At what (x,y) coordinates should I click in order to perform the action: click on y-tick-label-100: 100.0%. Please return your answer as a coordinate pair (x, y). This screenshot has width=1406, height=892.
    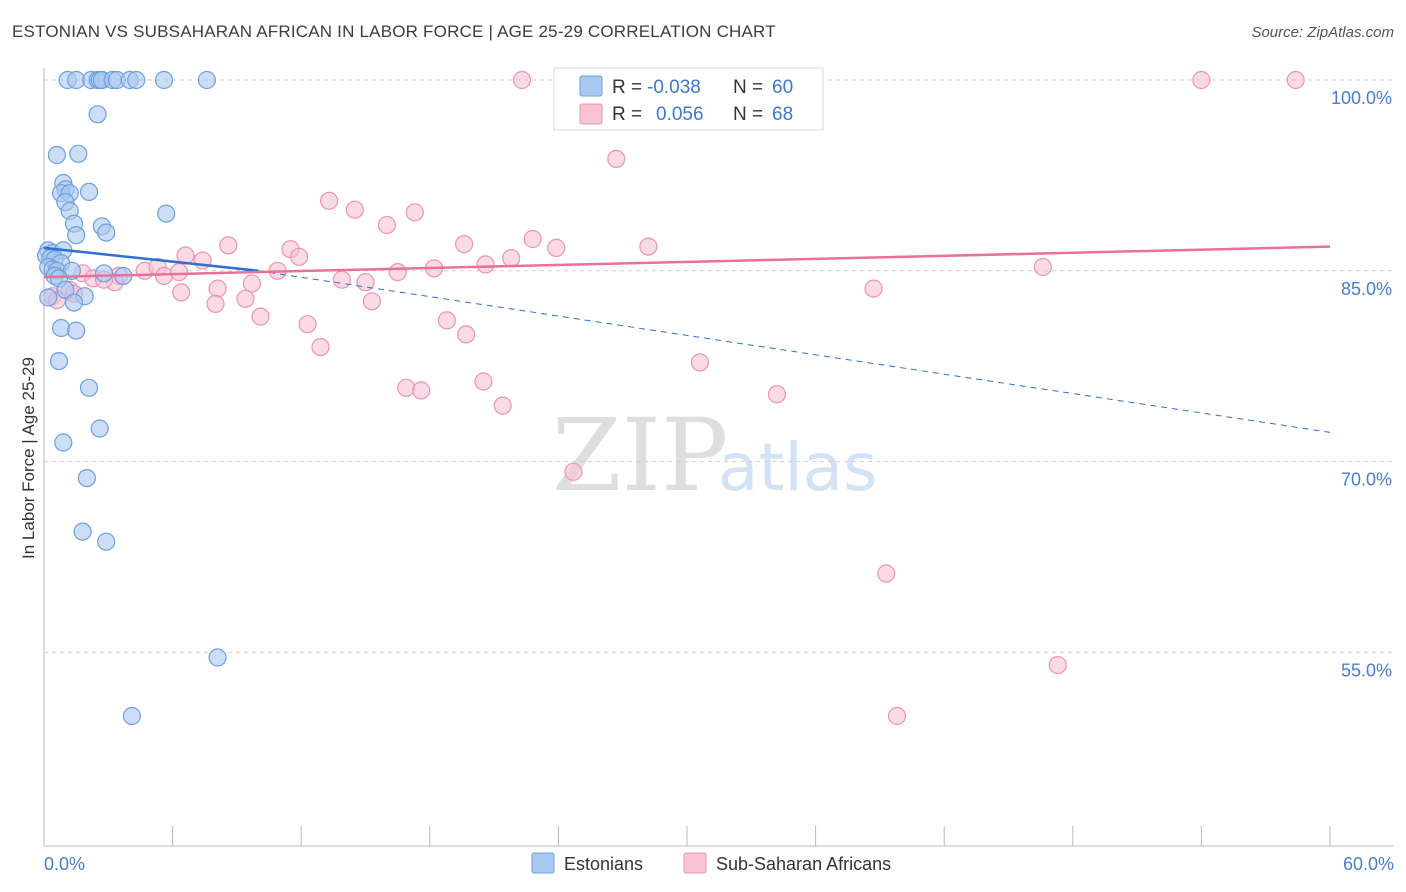
    Looking at the image, I should click on (1361, 98).